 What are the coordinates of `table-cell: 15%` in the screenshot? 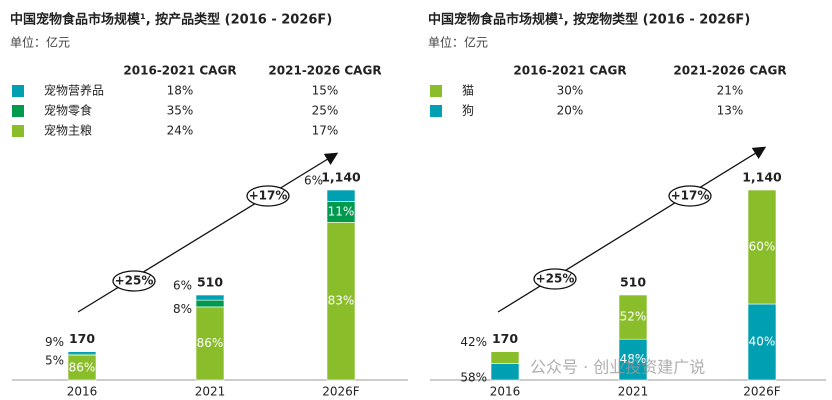 It's located at (325, 91).